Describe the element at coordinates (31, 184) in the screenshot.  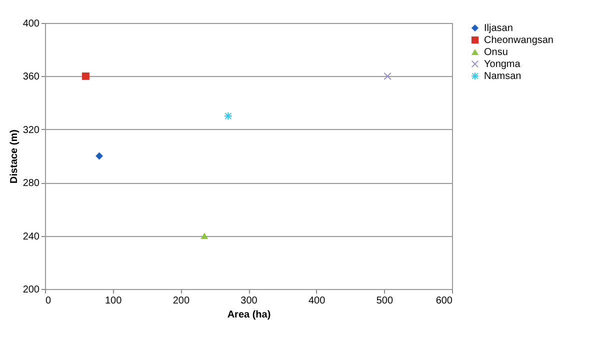
I see `y-tick-label: 280` at that location.